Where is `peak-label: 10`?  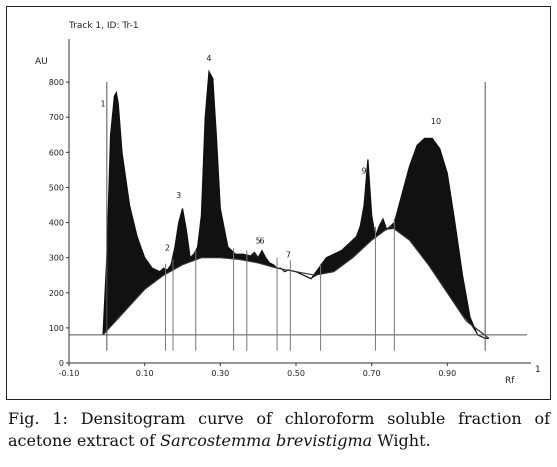
peak-label: 10 is located at coordinates (436, 121).